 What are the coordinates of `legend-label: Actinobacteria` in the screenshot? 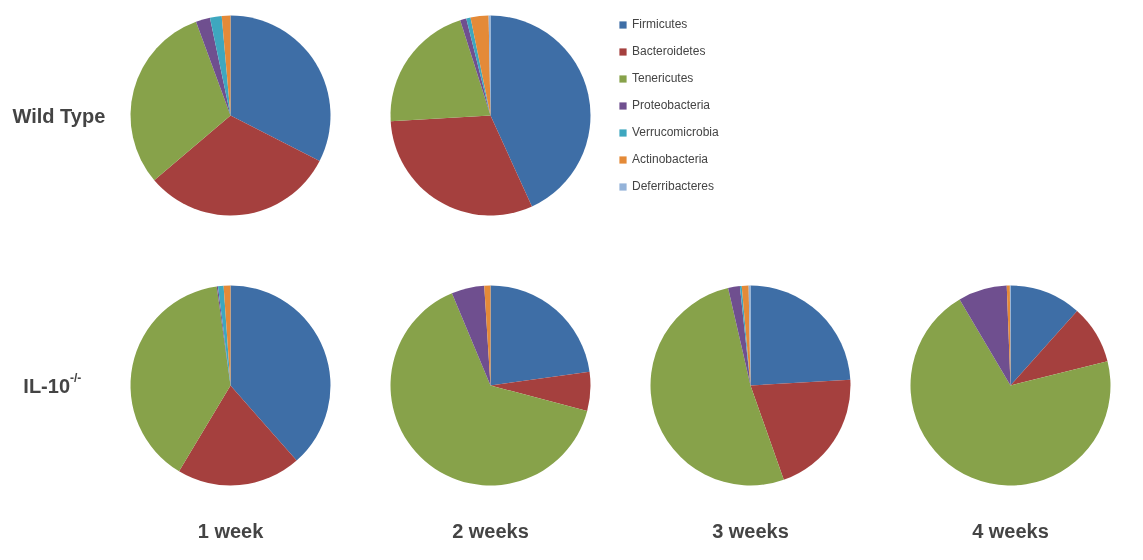 It's located at (670, 159).